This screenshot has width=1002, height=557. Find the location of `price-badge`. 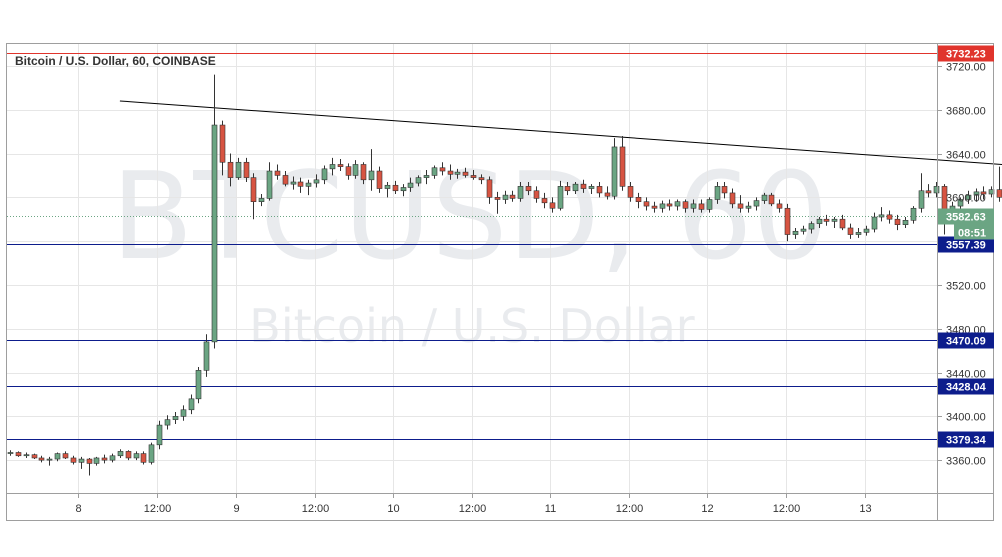

price-badge is located at coordinates (966, 53).